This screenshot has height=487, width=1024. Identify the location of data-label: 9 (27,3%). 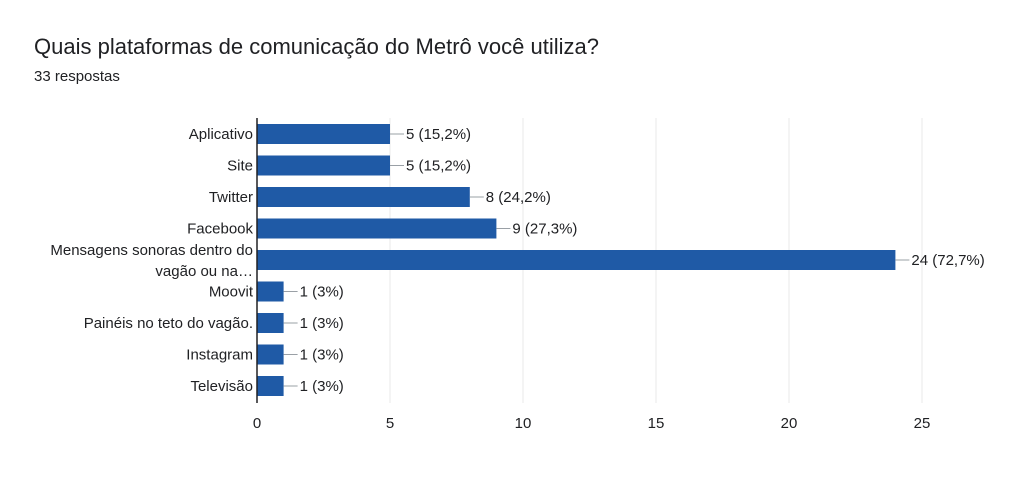
(544, 229).